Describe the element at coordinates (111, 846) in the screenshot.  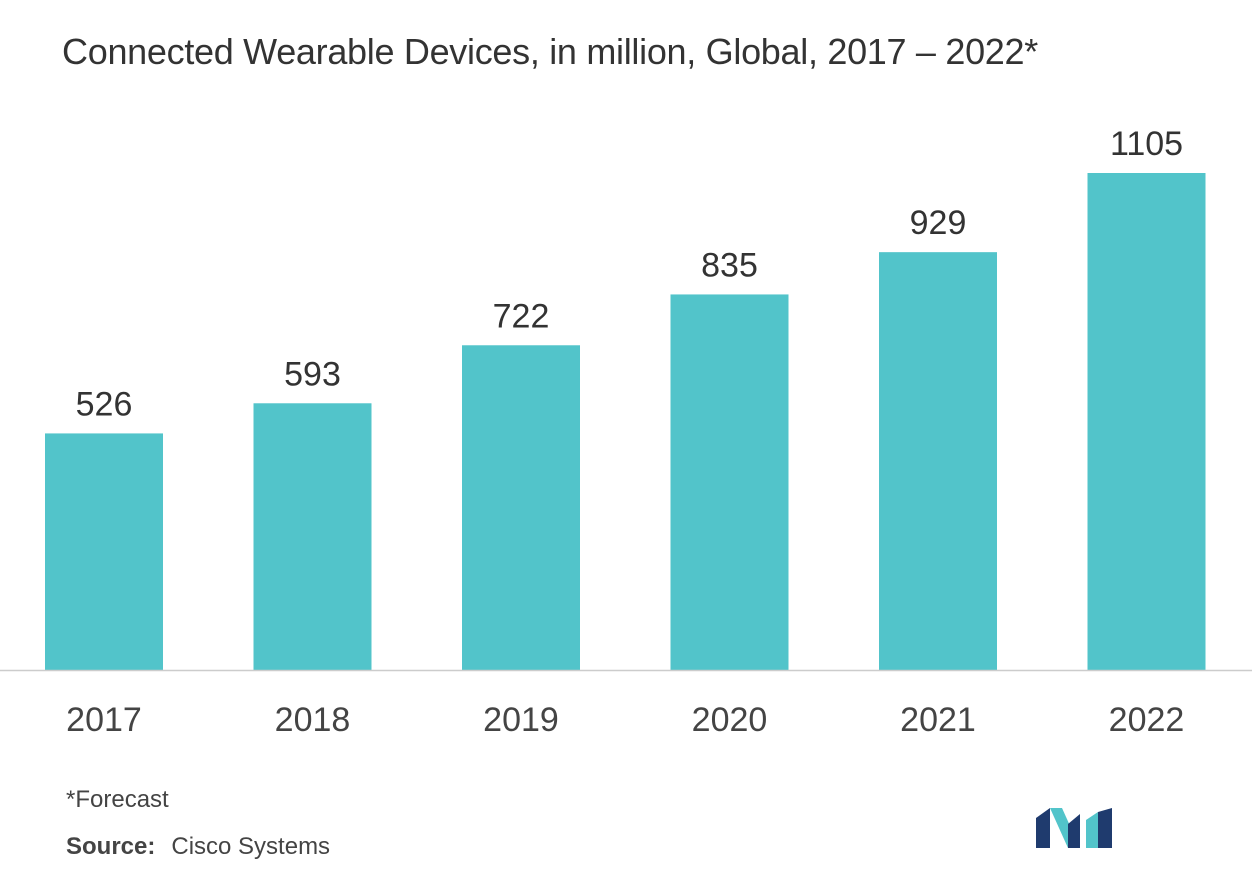
I see `source-label: Source:` at that location.